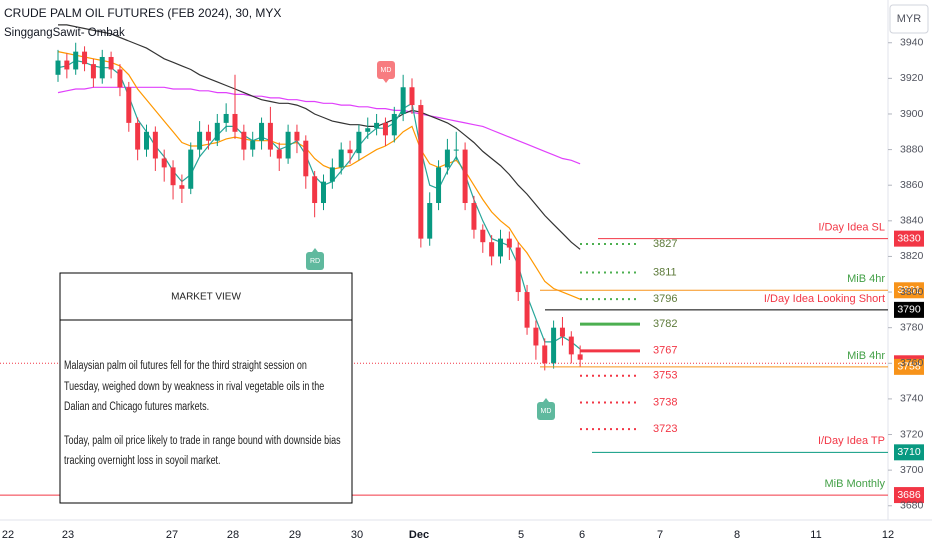  What do you see at coordinates (665, 402) in the screenshot?
I see `level-value: 3738` at bounding box center [665, 402].